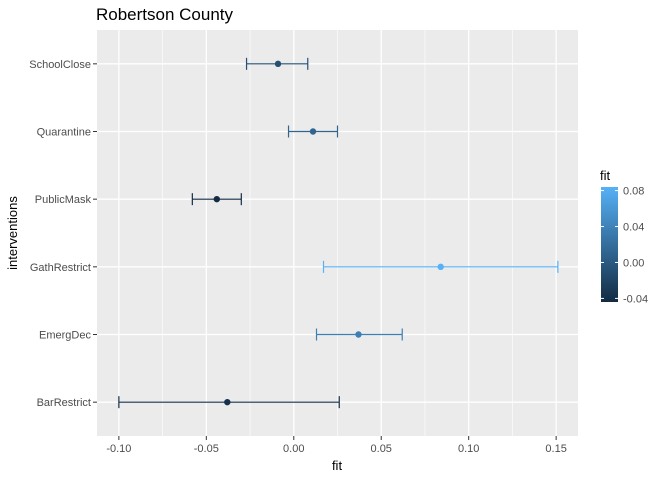  What do you see at coordinates (624, 245) in the screenshot?
I see `legend-ticks: -0.04 0.00 0.04 0.08` at bounding box center [624, 245].